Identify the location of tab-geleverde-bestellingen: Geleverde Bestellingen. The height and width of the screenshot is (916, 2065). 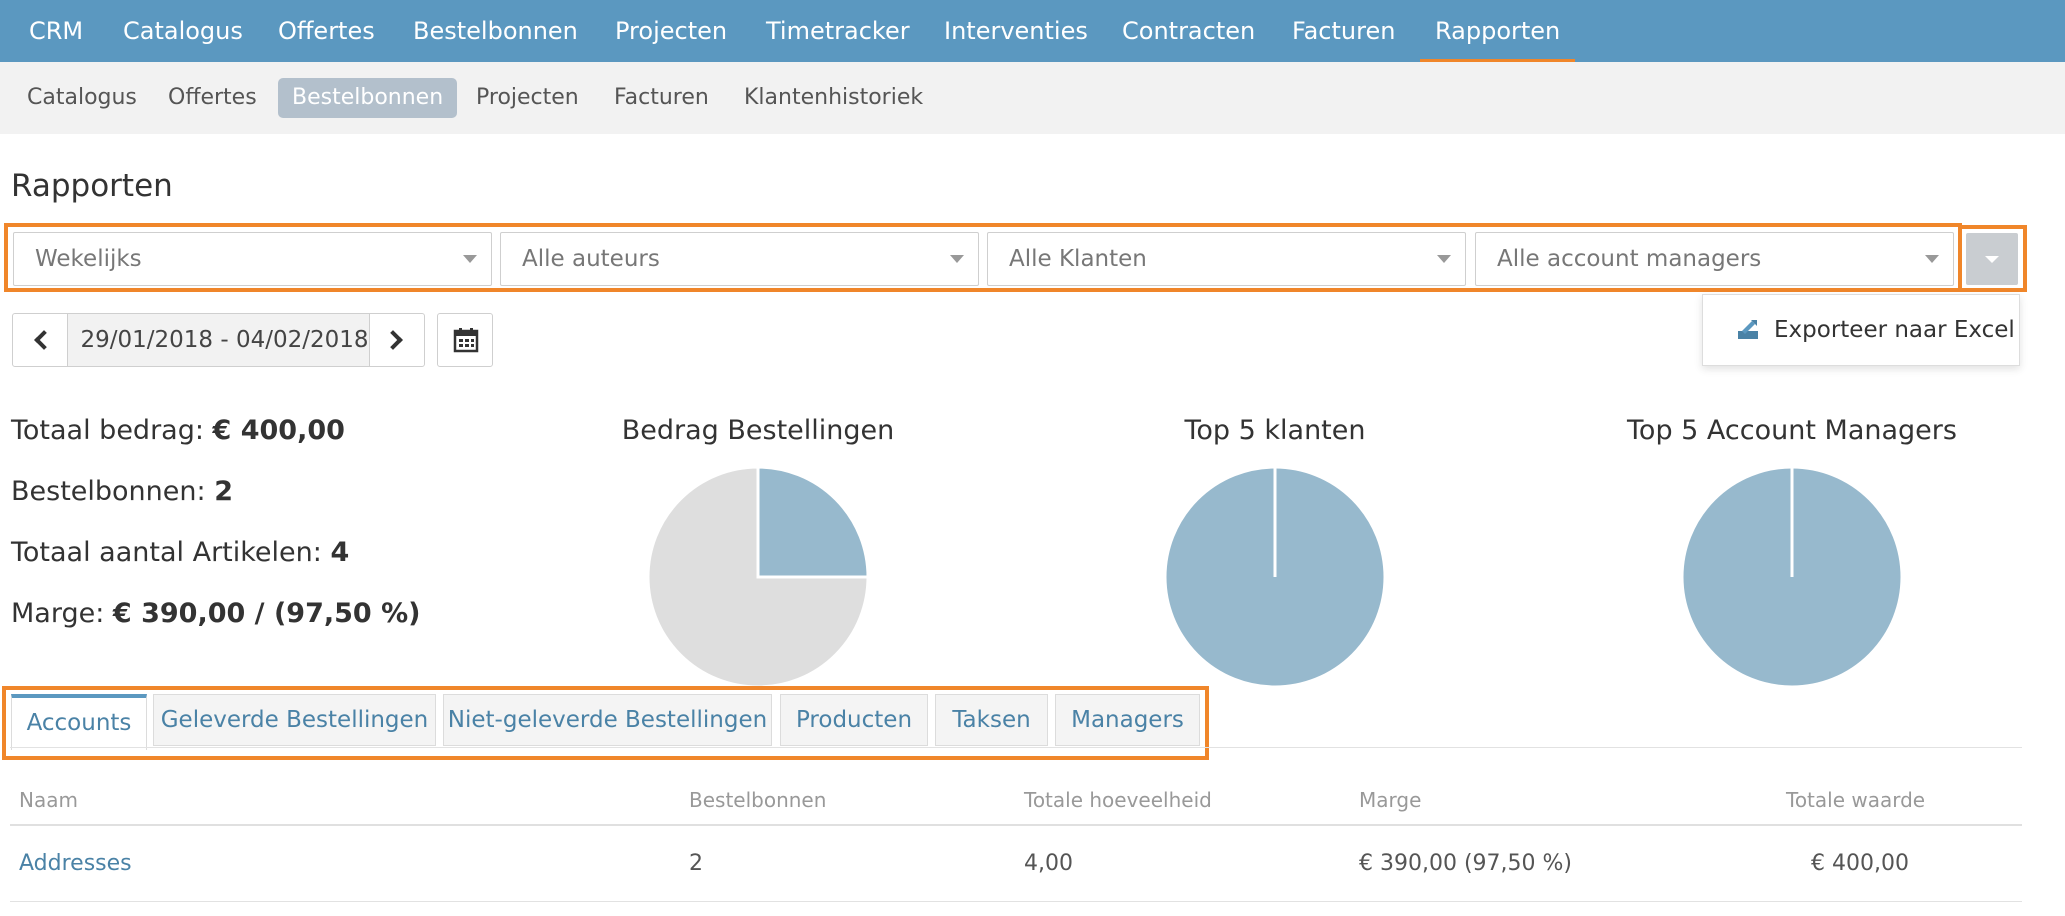
(294, 720).